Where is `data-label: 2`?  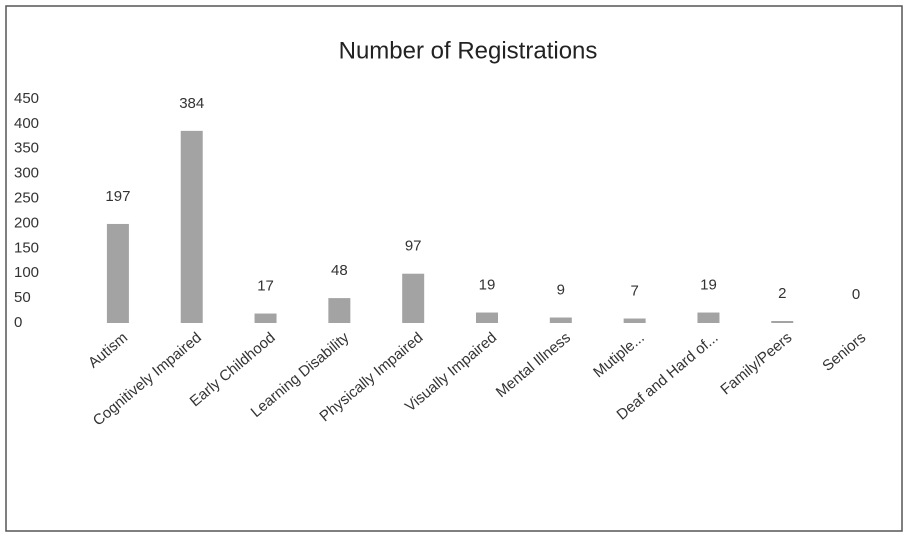 data-label: 2 is located at coordinates (782, 293).